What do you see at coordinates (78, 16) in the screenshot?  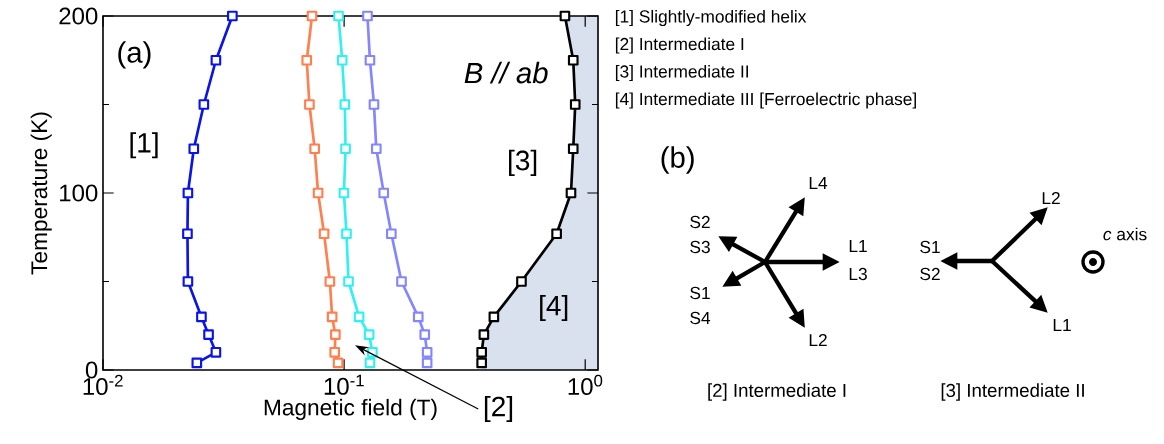 I see `y-tick-label: 200` at bounding box center [78, 16].